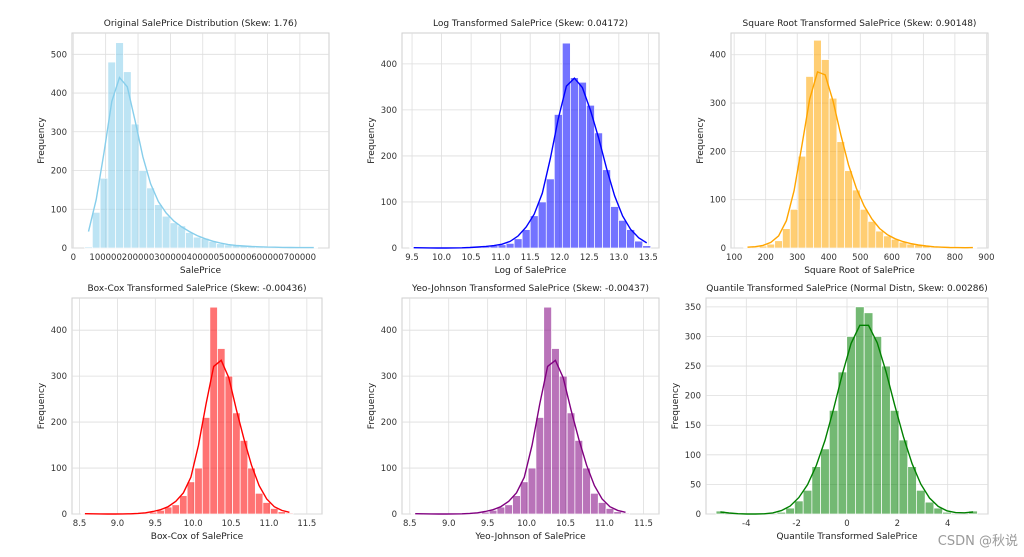 This screenshot has height=557, width=1024. Describe the element at coordinates (695, 485) in the screenshot. I see `y-tick-label: 50` at that location.